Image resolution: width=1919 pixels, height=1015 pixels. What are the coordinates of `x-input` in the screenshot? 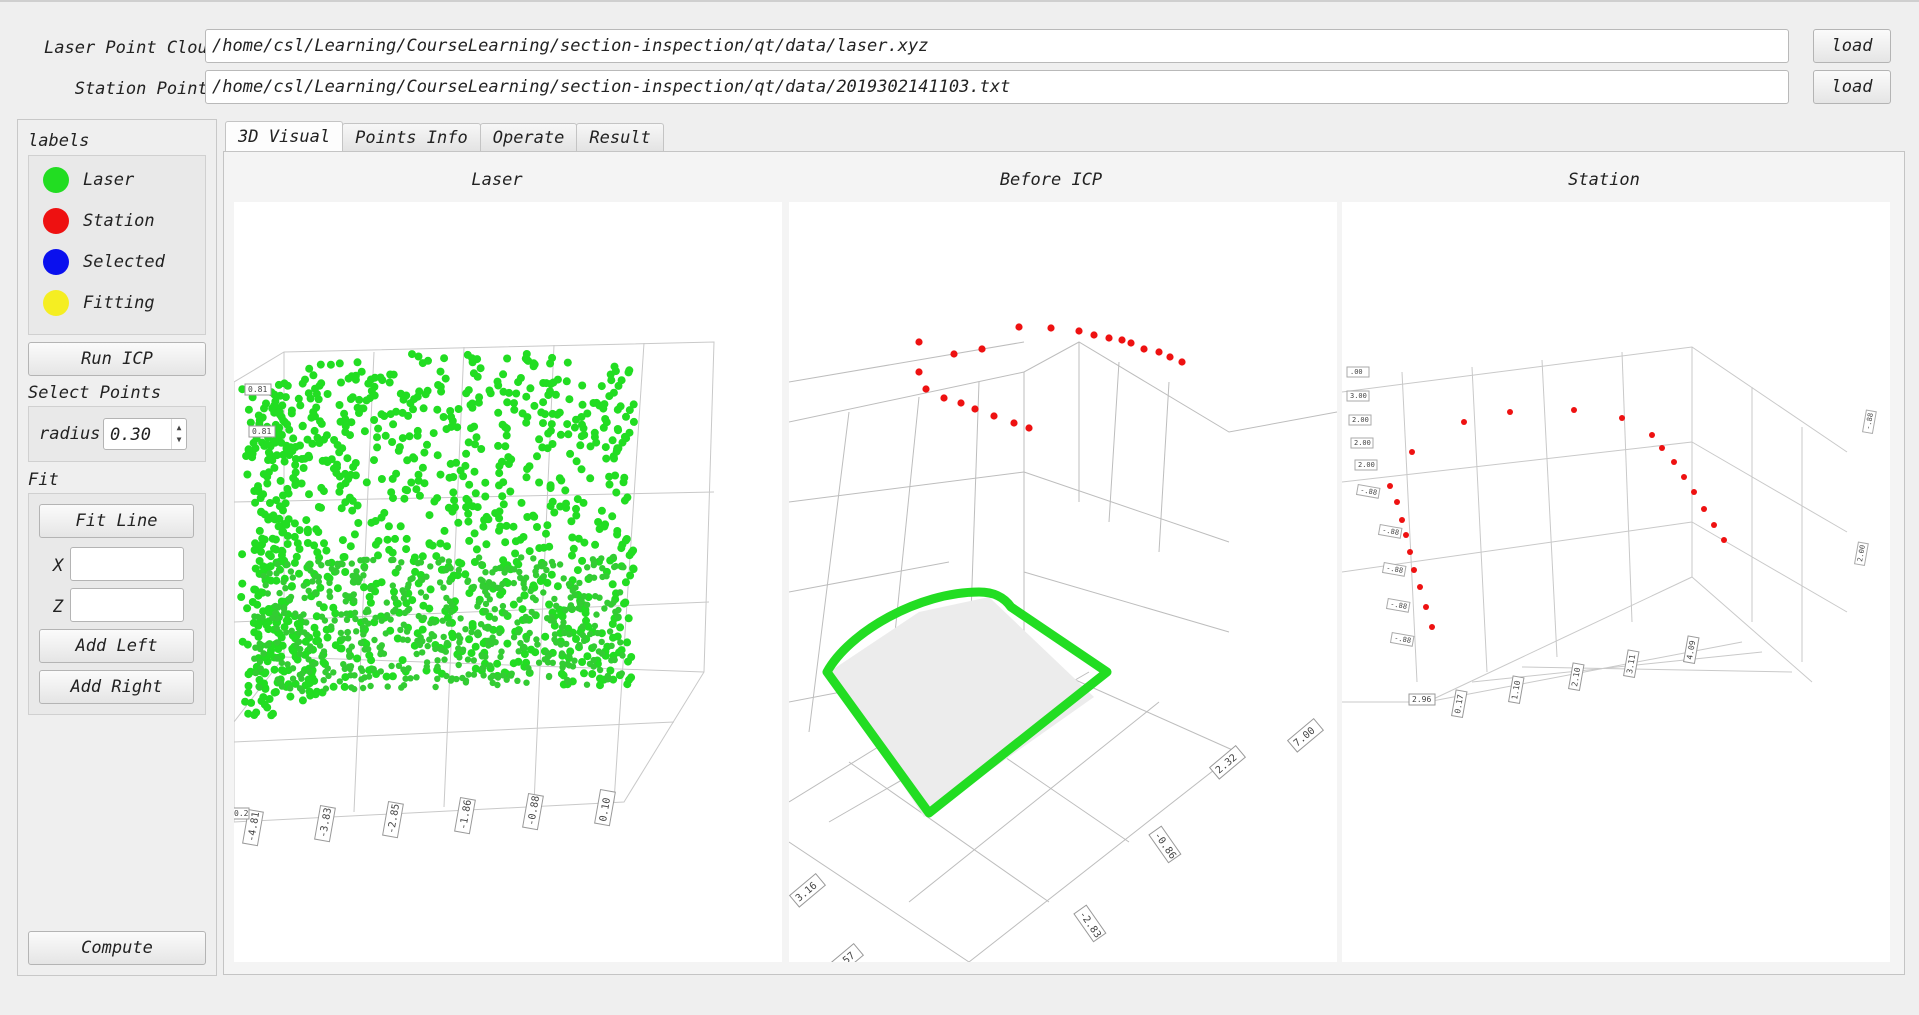 It's located at (127, 564).